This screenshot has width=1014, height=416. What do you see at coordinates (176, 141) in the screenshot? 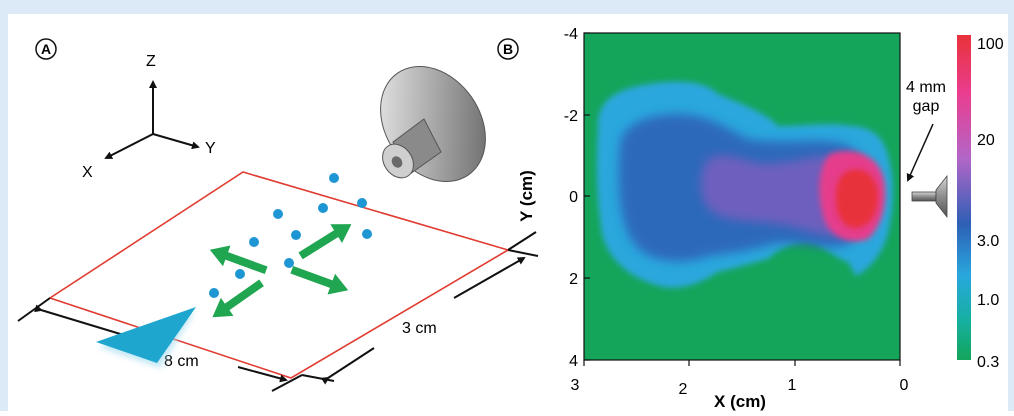
I see `y-axis-arrow` at bounding box center [176, 141].